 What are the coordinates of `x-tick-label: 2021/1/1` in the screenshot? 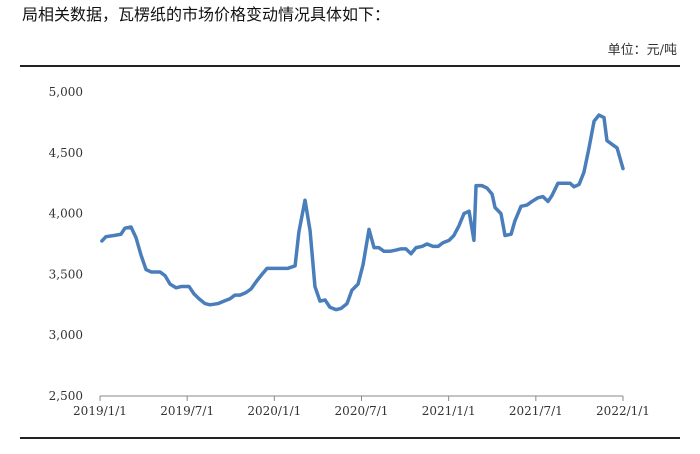 It's located at (449, 411).